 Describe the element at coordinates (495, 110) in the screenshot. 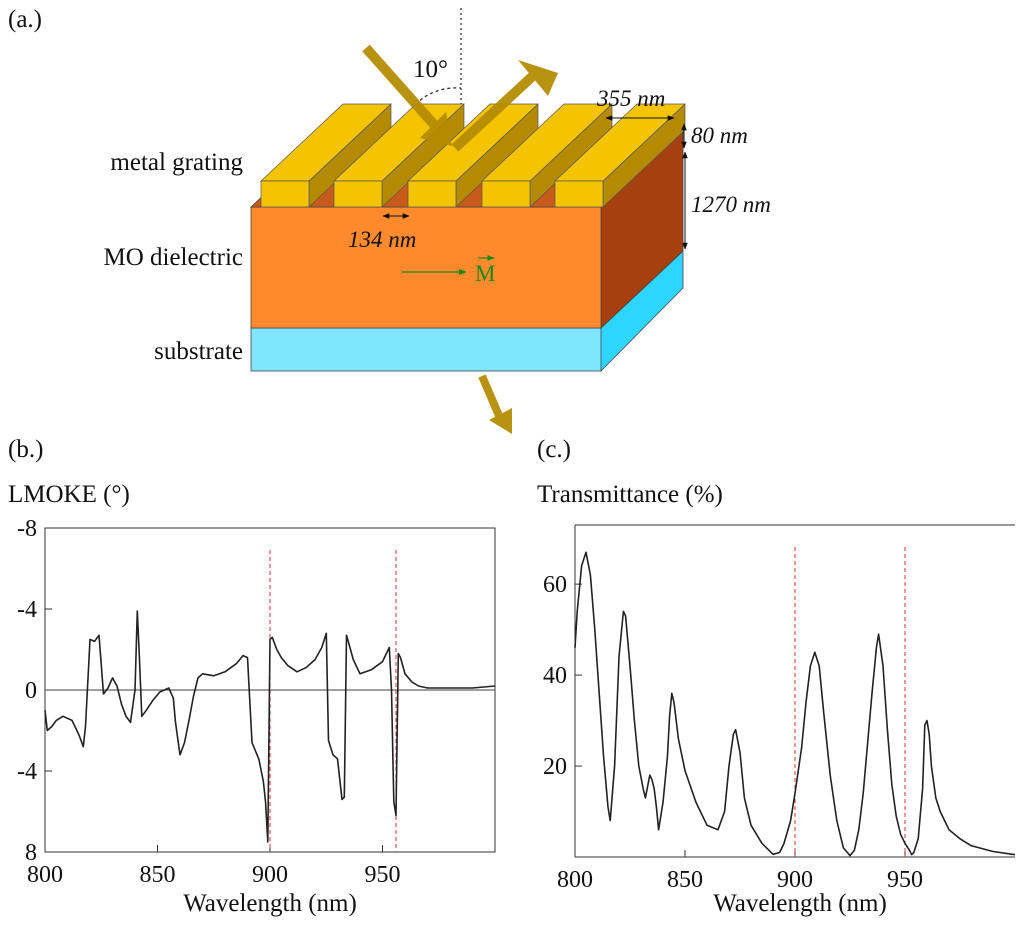

I see `reflected-beam` at that location.